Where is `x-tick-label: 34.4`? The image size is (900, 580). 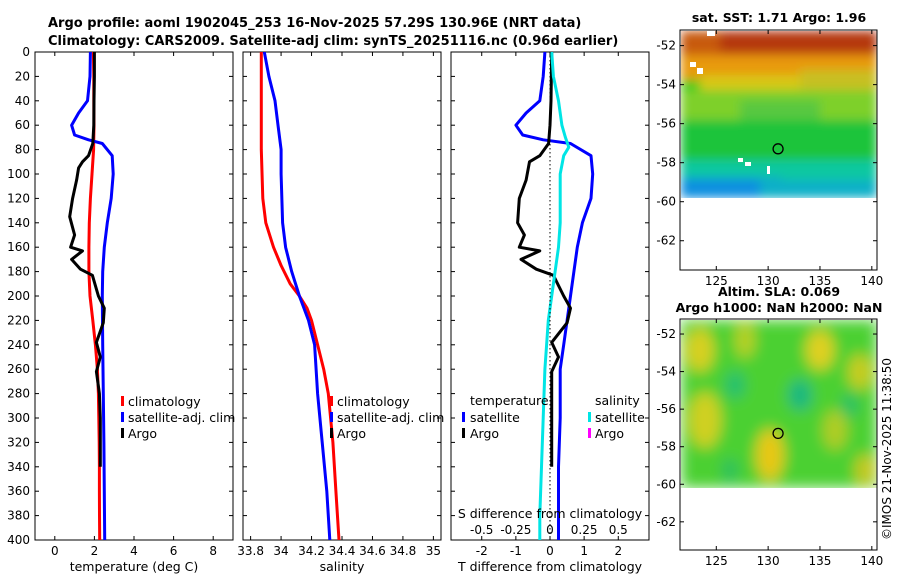 x-tick-label: 34.4 is located at coordinates (342, 551).